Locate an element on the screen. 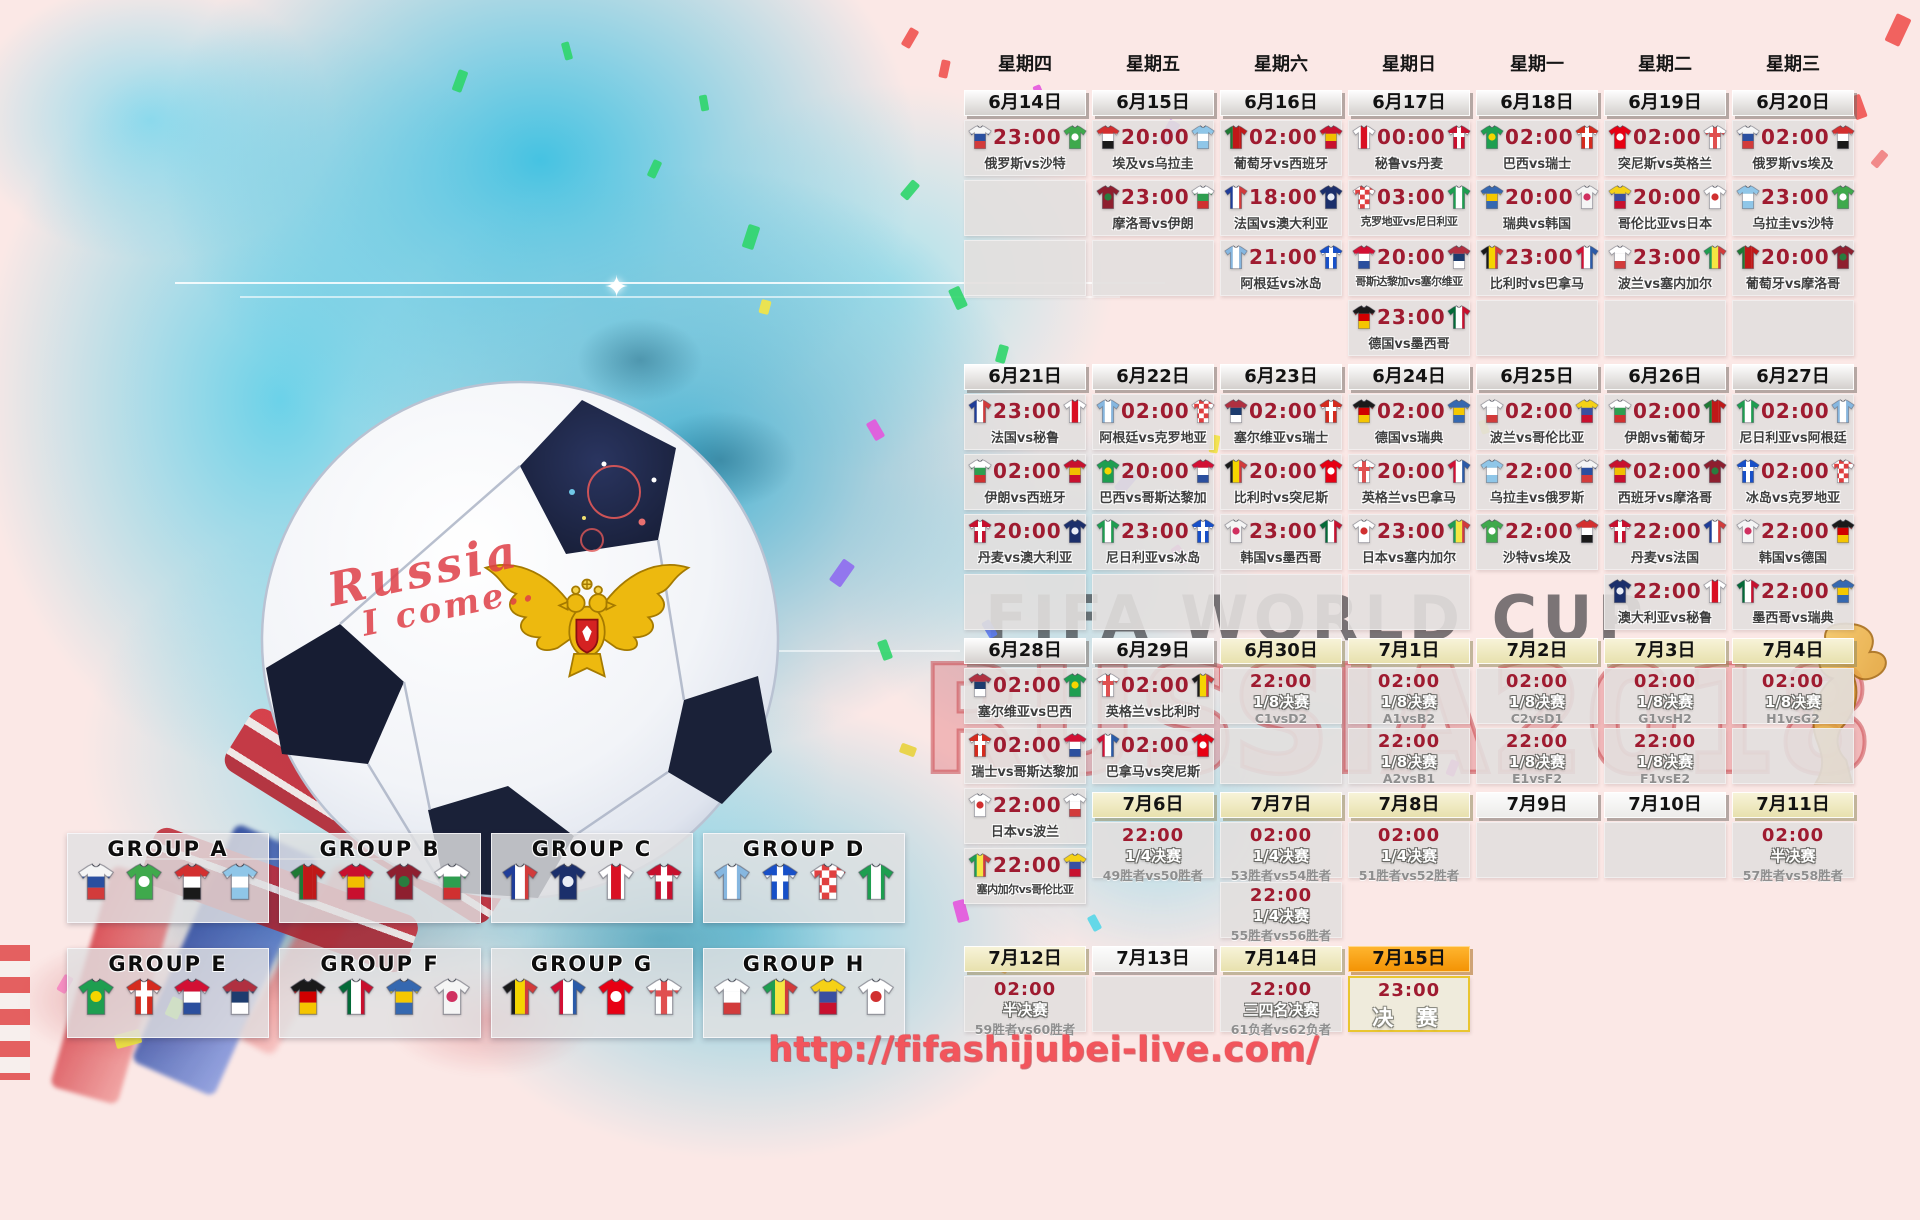 The height and width of the screenshot is (1220, 1920). date-header: 7月11日 is located at coordinates (1793, 805).